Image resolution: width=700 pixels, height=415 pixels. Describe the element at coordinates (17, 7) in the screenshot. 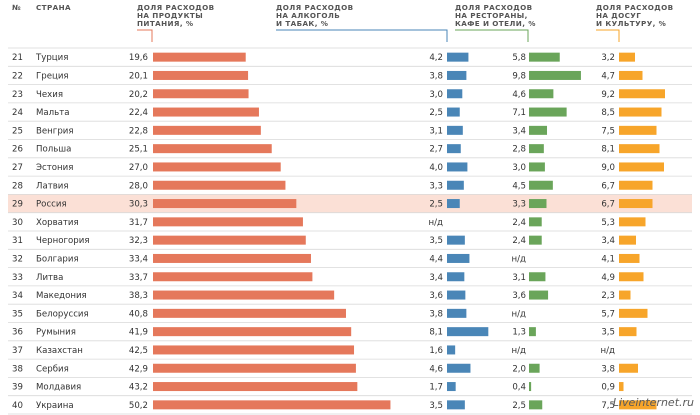

I see `header-num: №` at that location.